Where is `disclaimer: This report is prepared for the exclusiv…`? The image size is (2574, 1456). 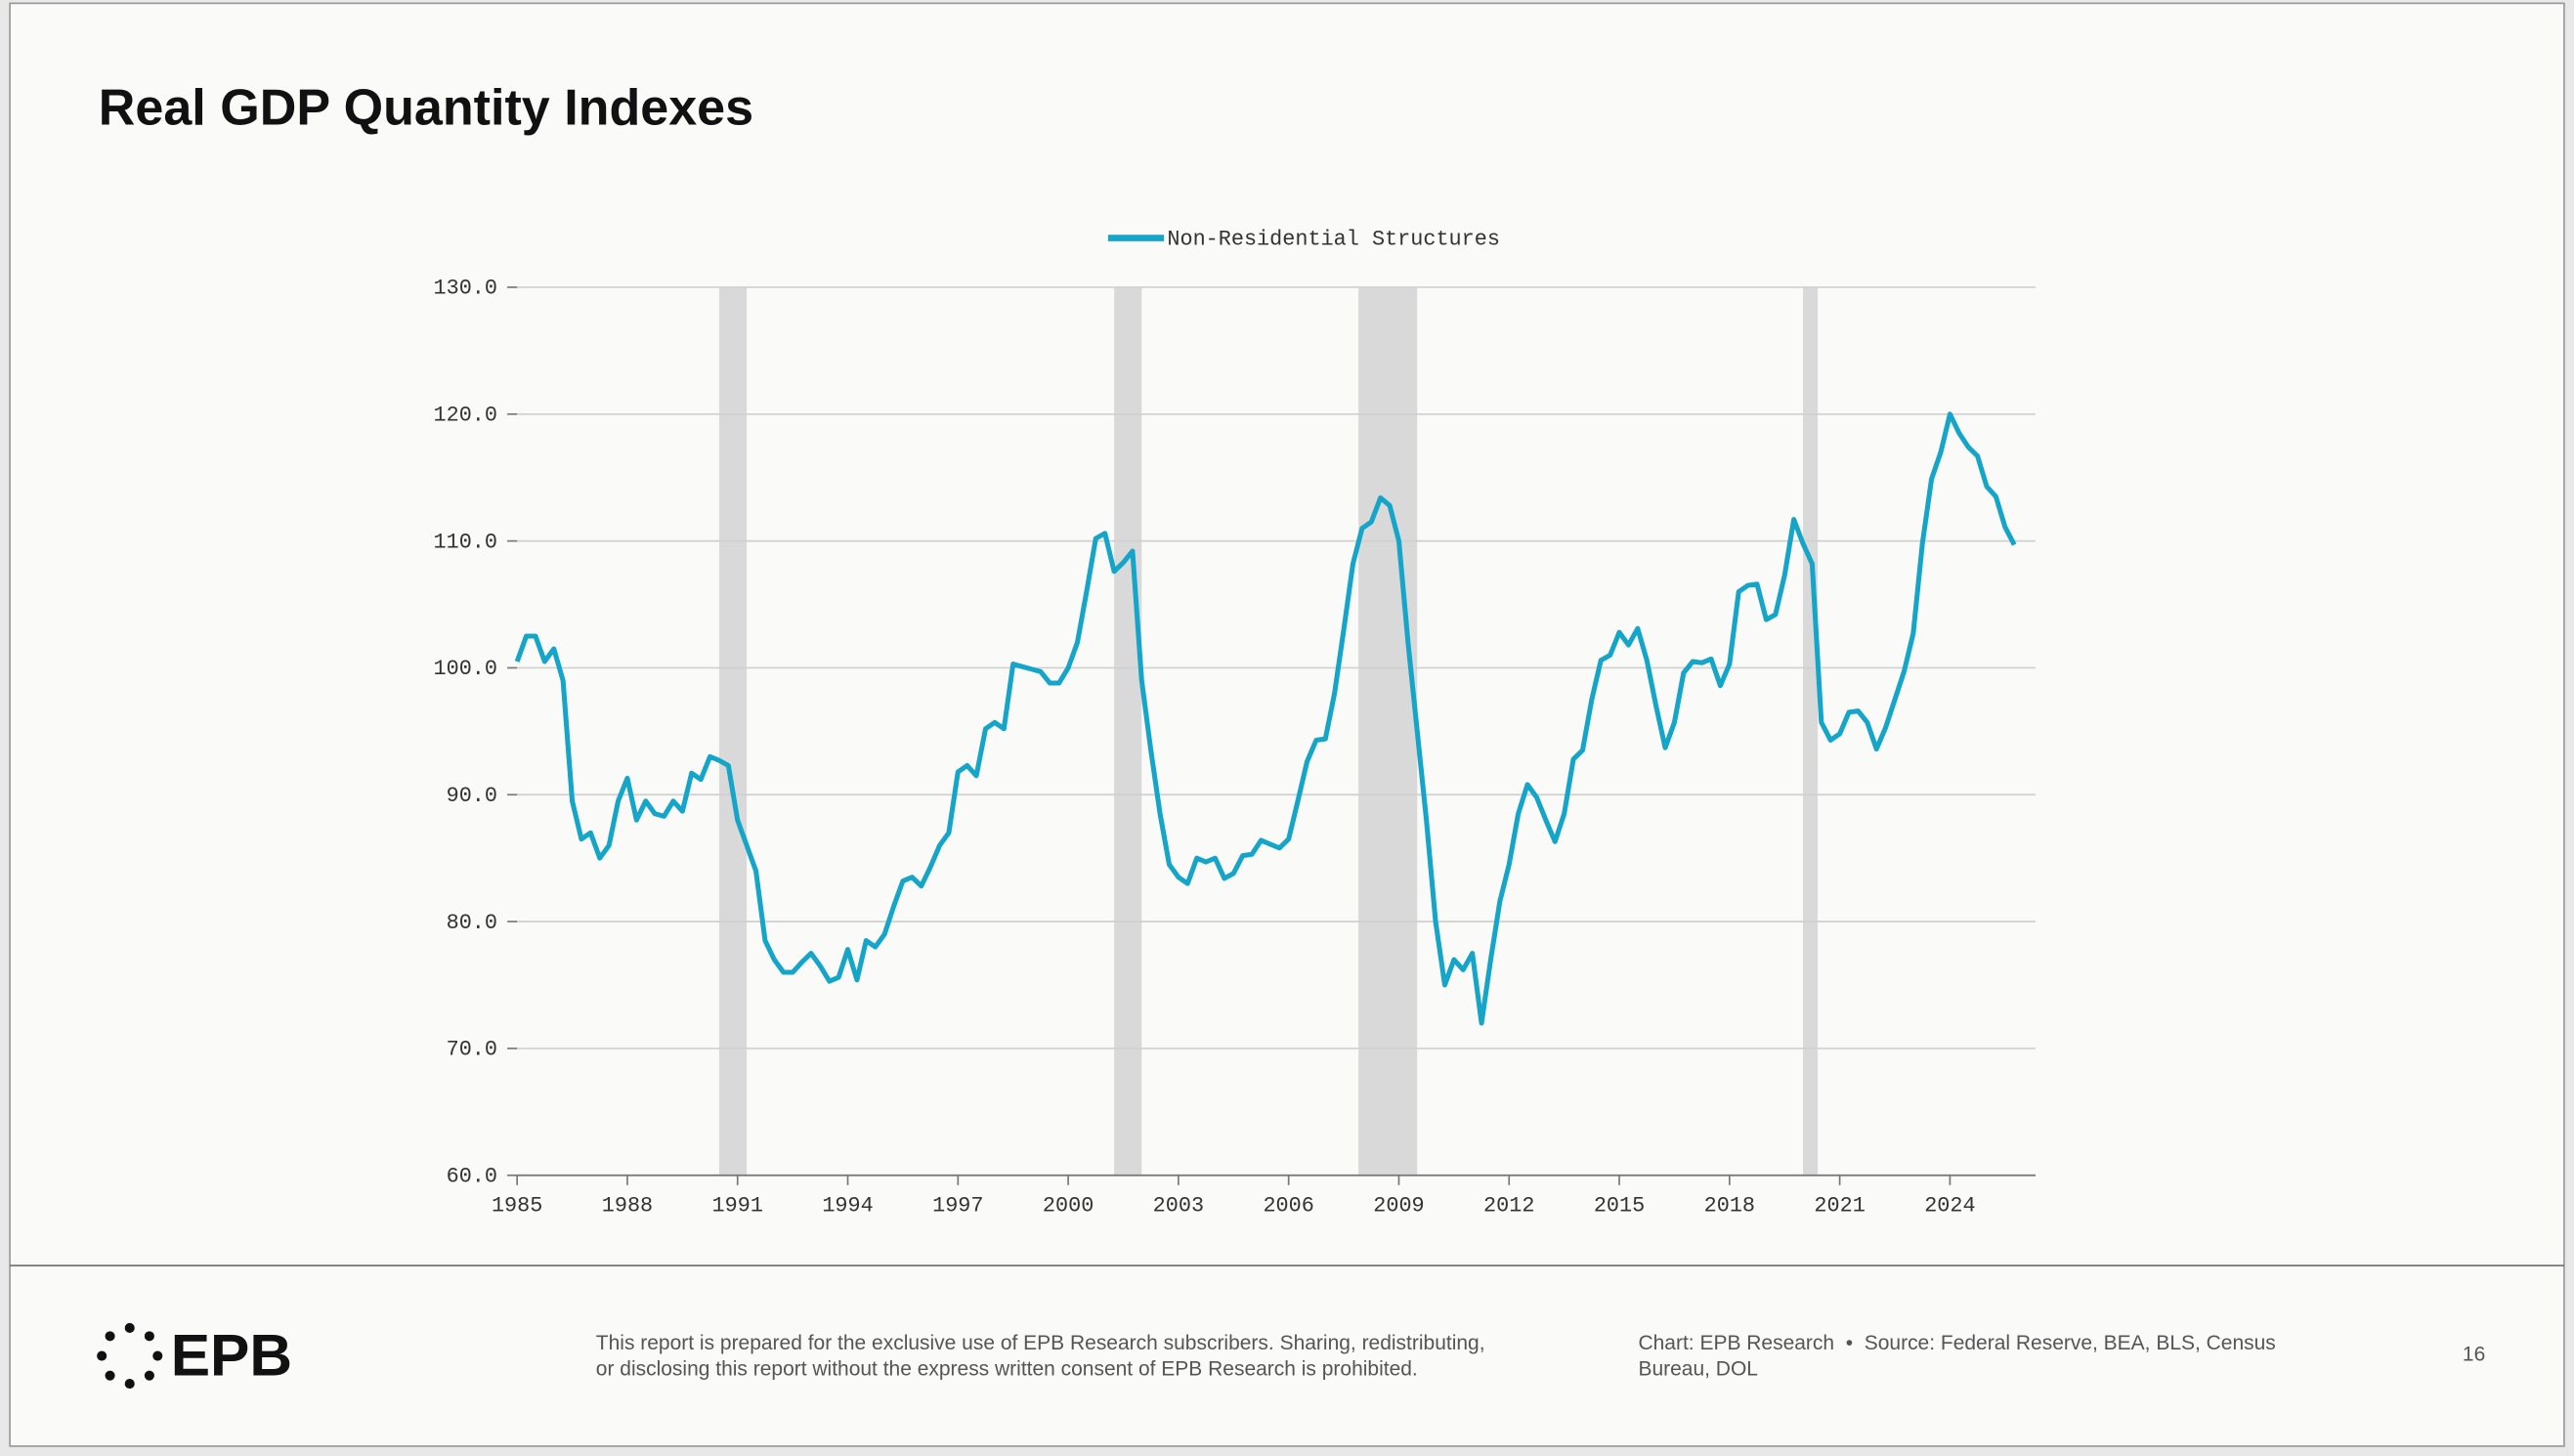 disclaimer: This report is prepared for the exclusiv… is located at coordinates (1041, 1343).